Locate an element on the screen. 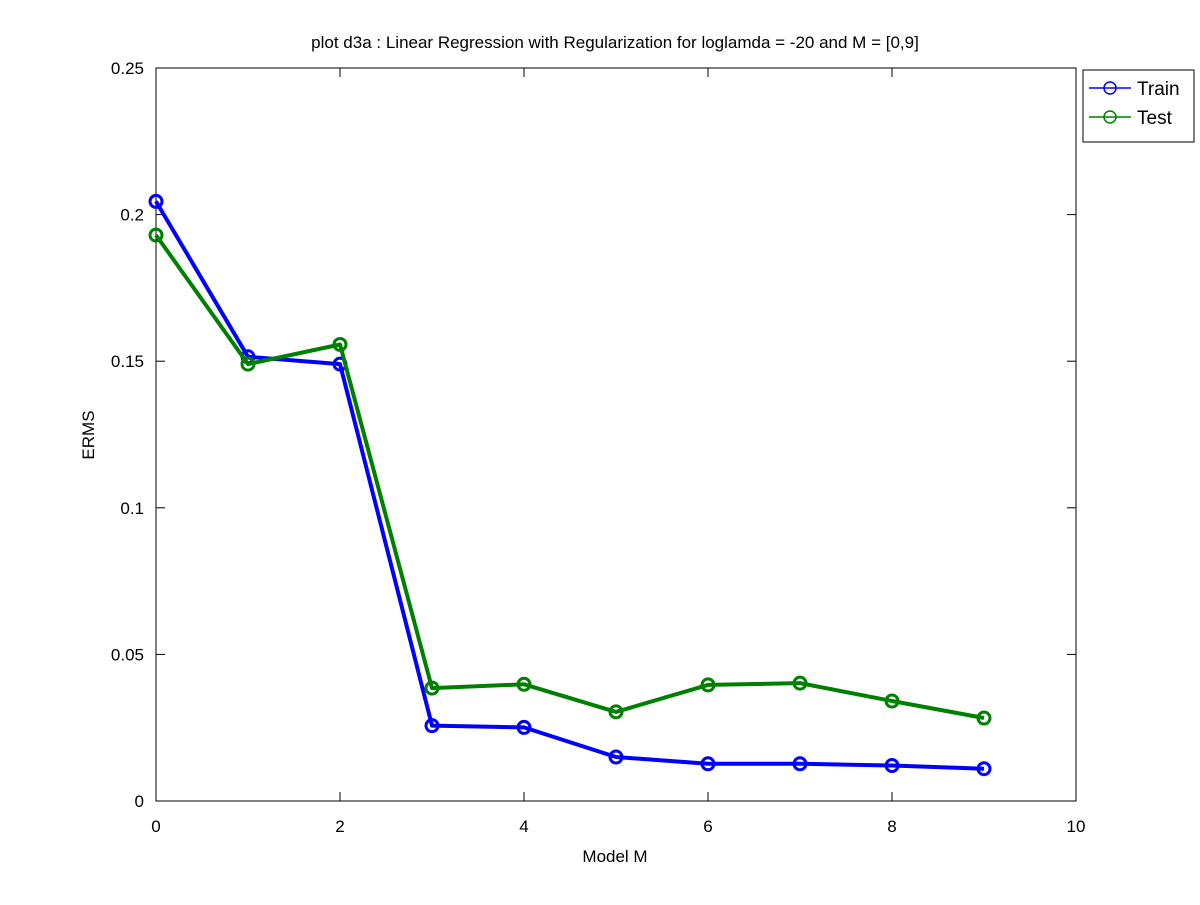  y-tick-label: 0.2 is located at coordinates (132, 215).